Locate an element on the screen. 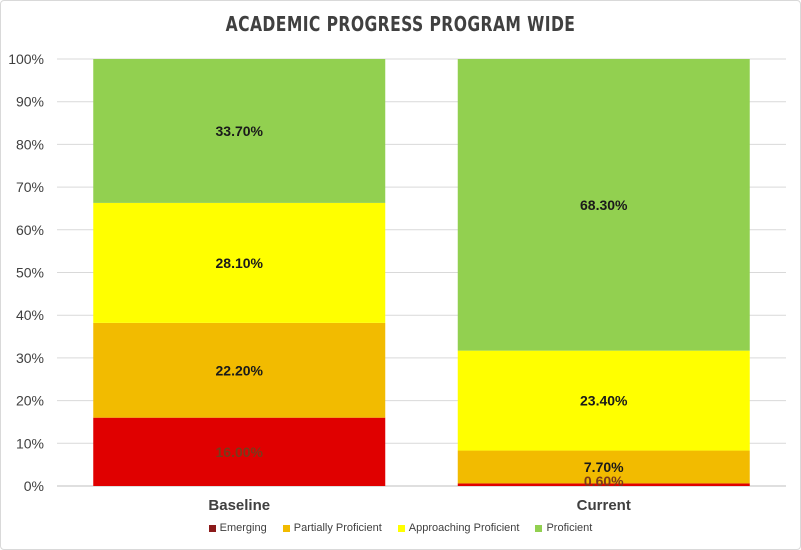  data-label: 22.20% is located at coordinates (240, 370).